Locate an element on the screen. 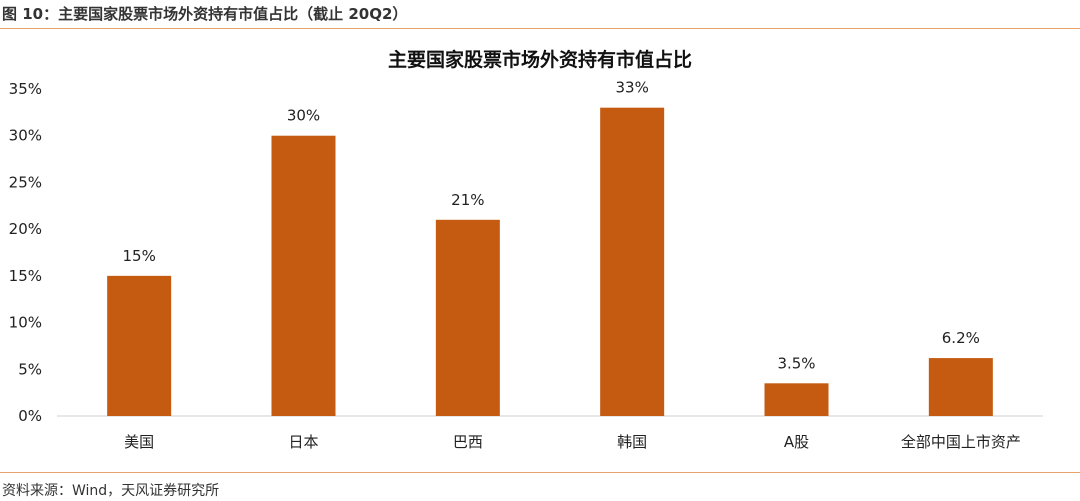  top-rule is located at coordinates (540, 28).